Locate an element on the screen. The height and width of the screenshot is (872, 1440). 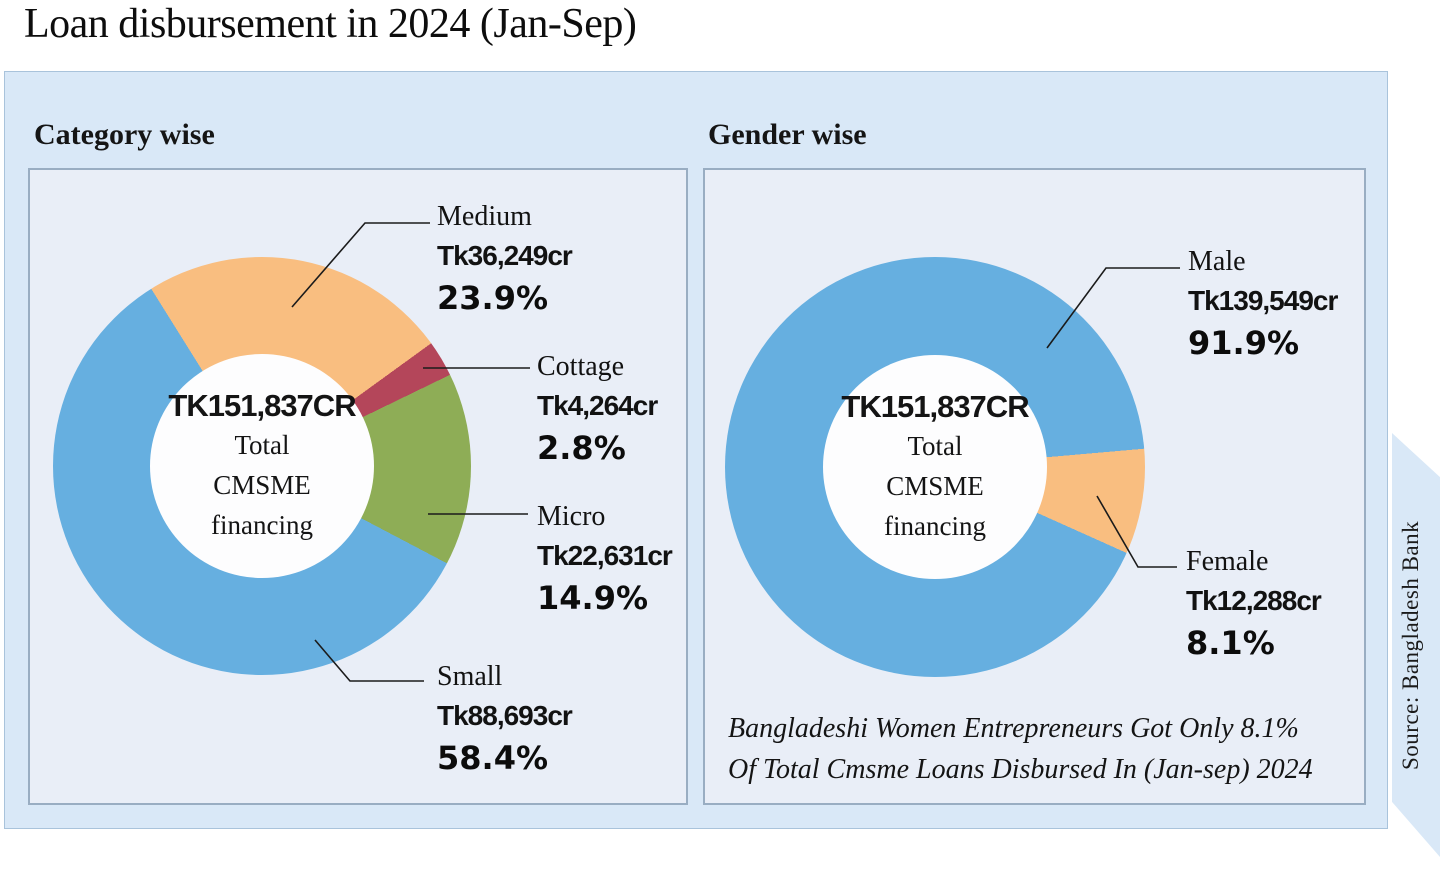
slice-percent: 58.4% is located at coordinates (493, 758).